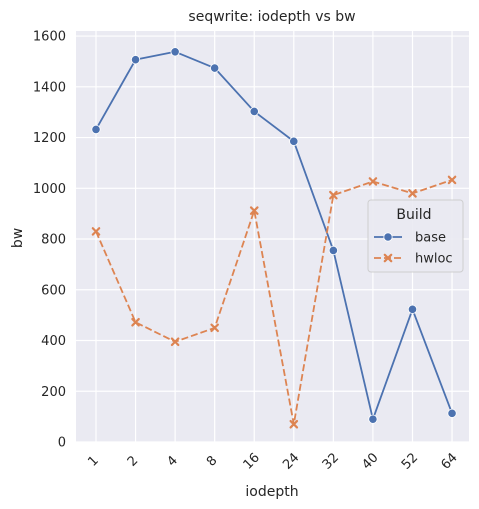 Image resolution: width=479 pixels, height=509 pixels. What do you see at coordinates (449, 461) in the screenshot?
I see `x-tick-label: 64` at bounding box center [449, 461].